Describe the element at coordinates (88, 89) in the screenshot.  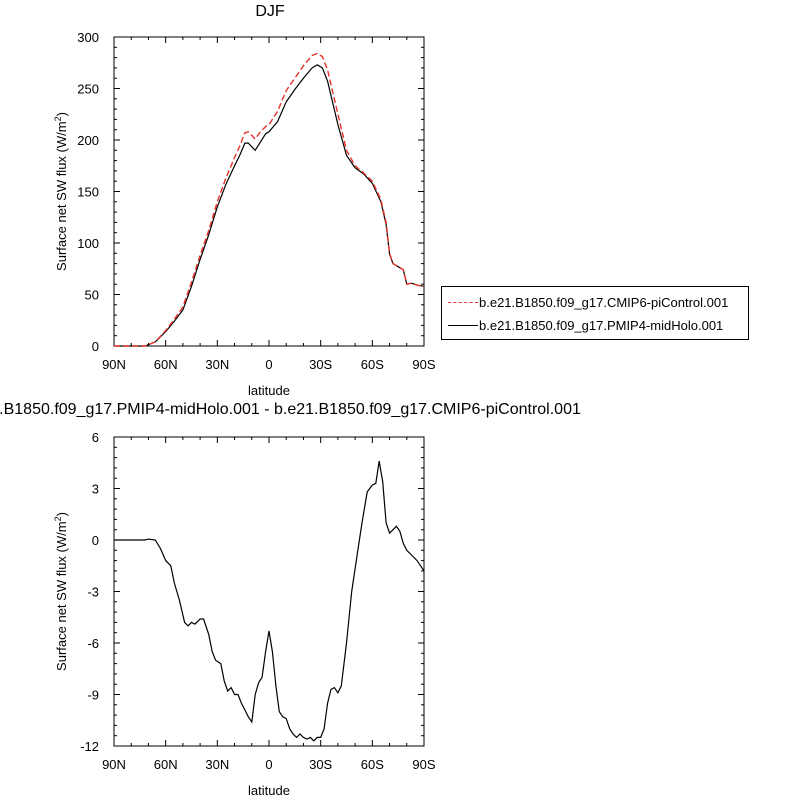
I see `y-tick-label: 250` at that location.